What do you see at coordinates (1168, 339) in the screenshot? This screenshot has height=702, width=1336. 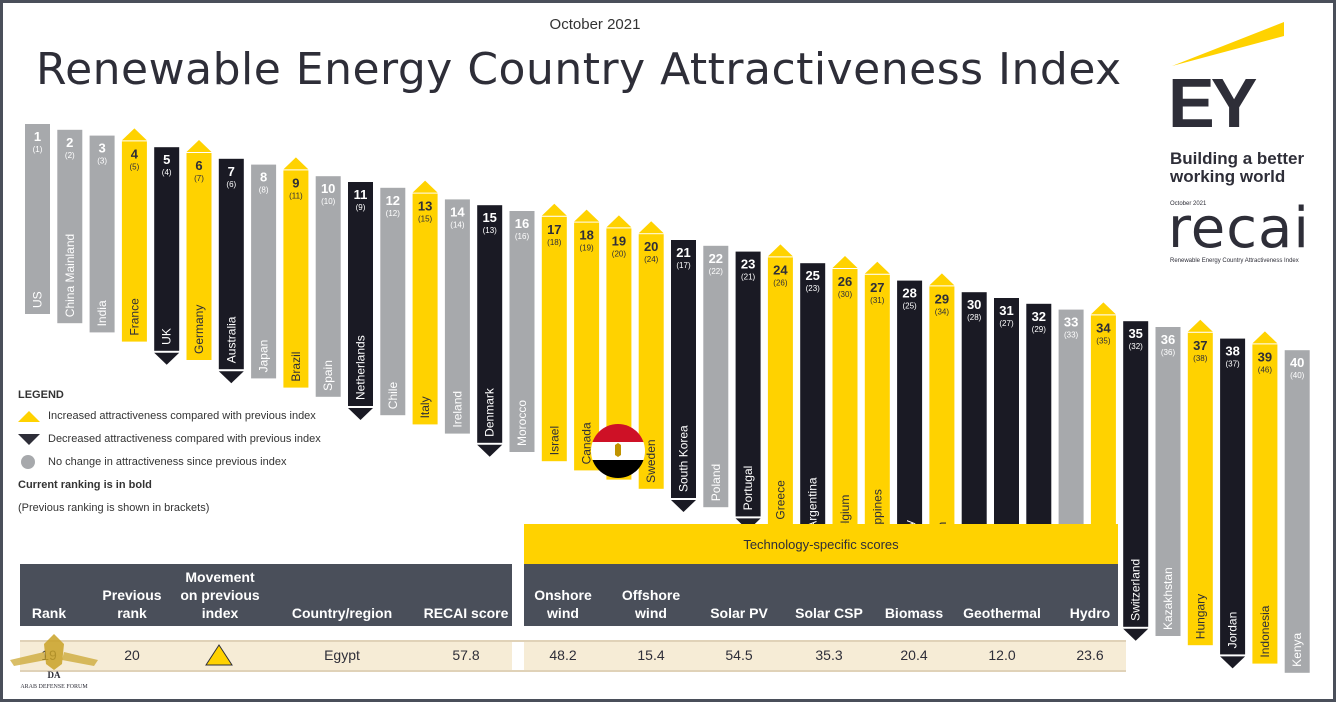 I see `rank-label: 36` at bounding box center [1168, 339].